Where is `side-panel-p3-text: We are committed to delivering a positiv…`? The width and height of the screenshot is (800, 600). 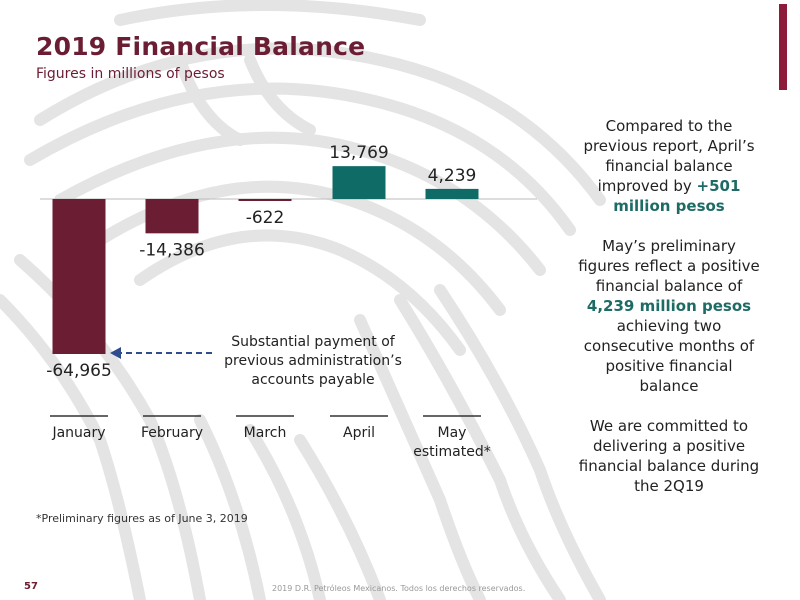
side-panel-p3-text: We are committed to delivering a positiv… is located at coordinates (669, 456).